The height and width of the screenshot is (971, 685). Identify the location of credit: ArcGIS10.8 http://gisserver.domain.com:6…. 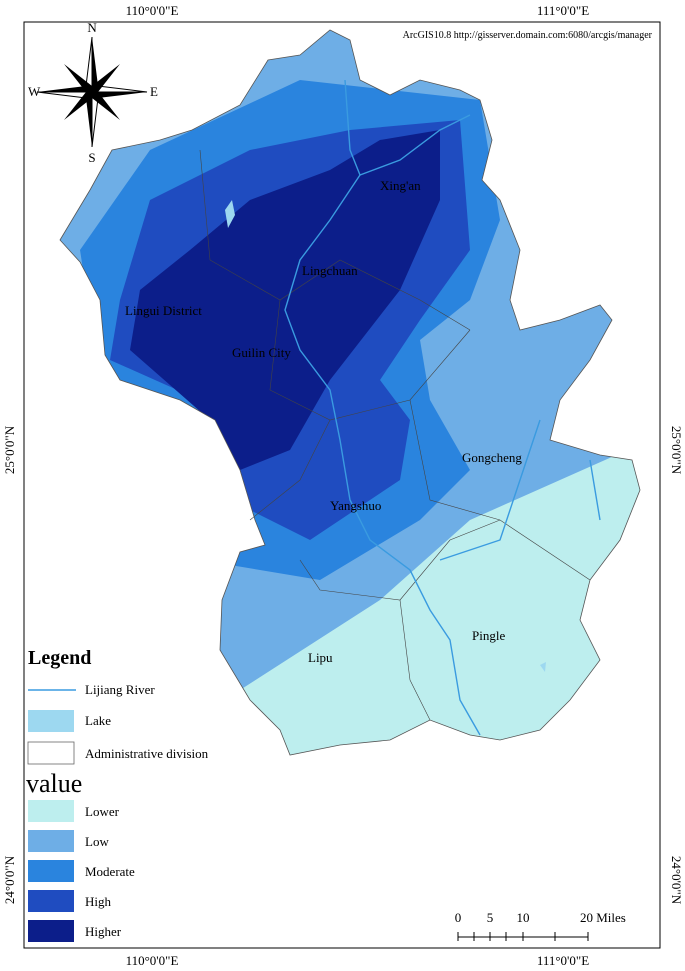
(528, 35).